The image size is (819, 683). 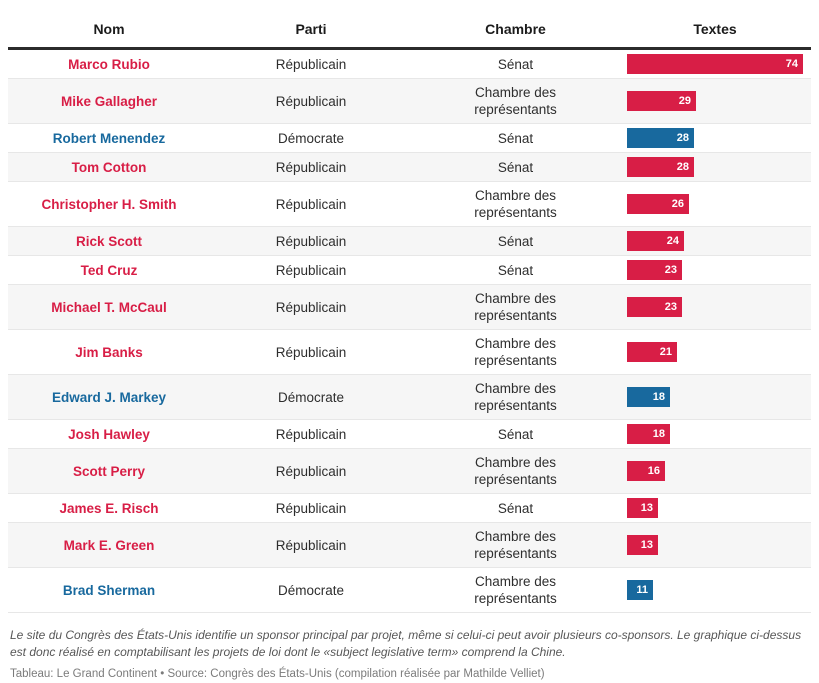 I want to click on textes-bar: 11, so click(x=640, y=590).